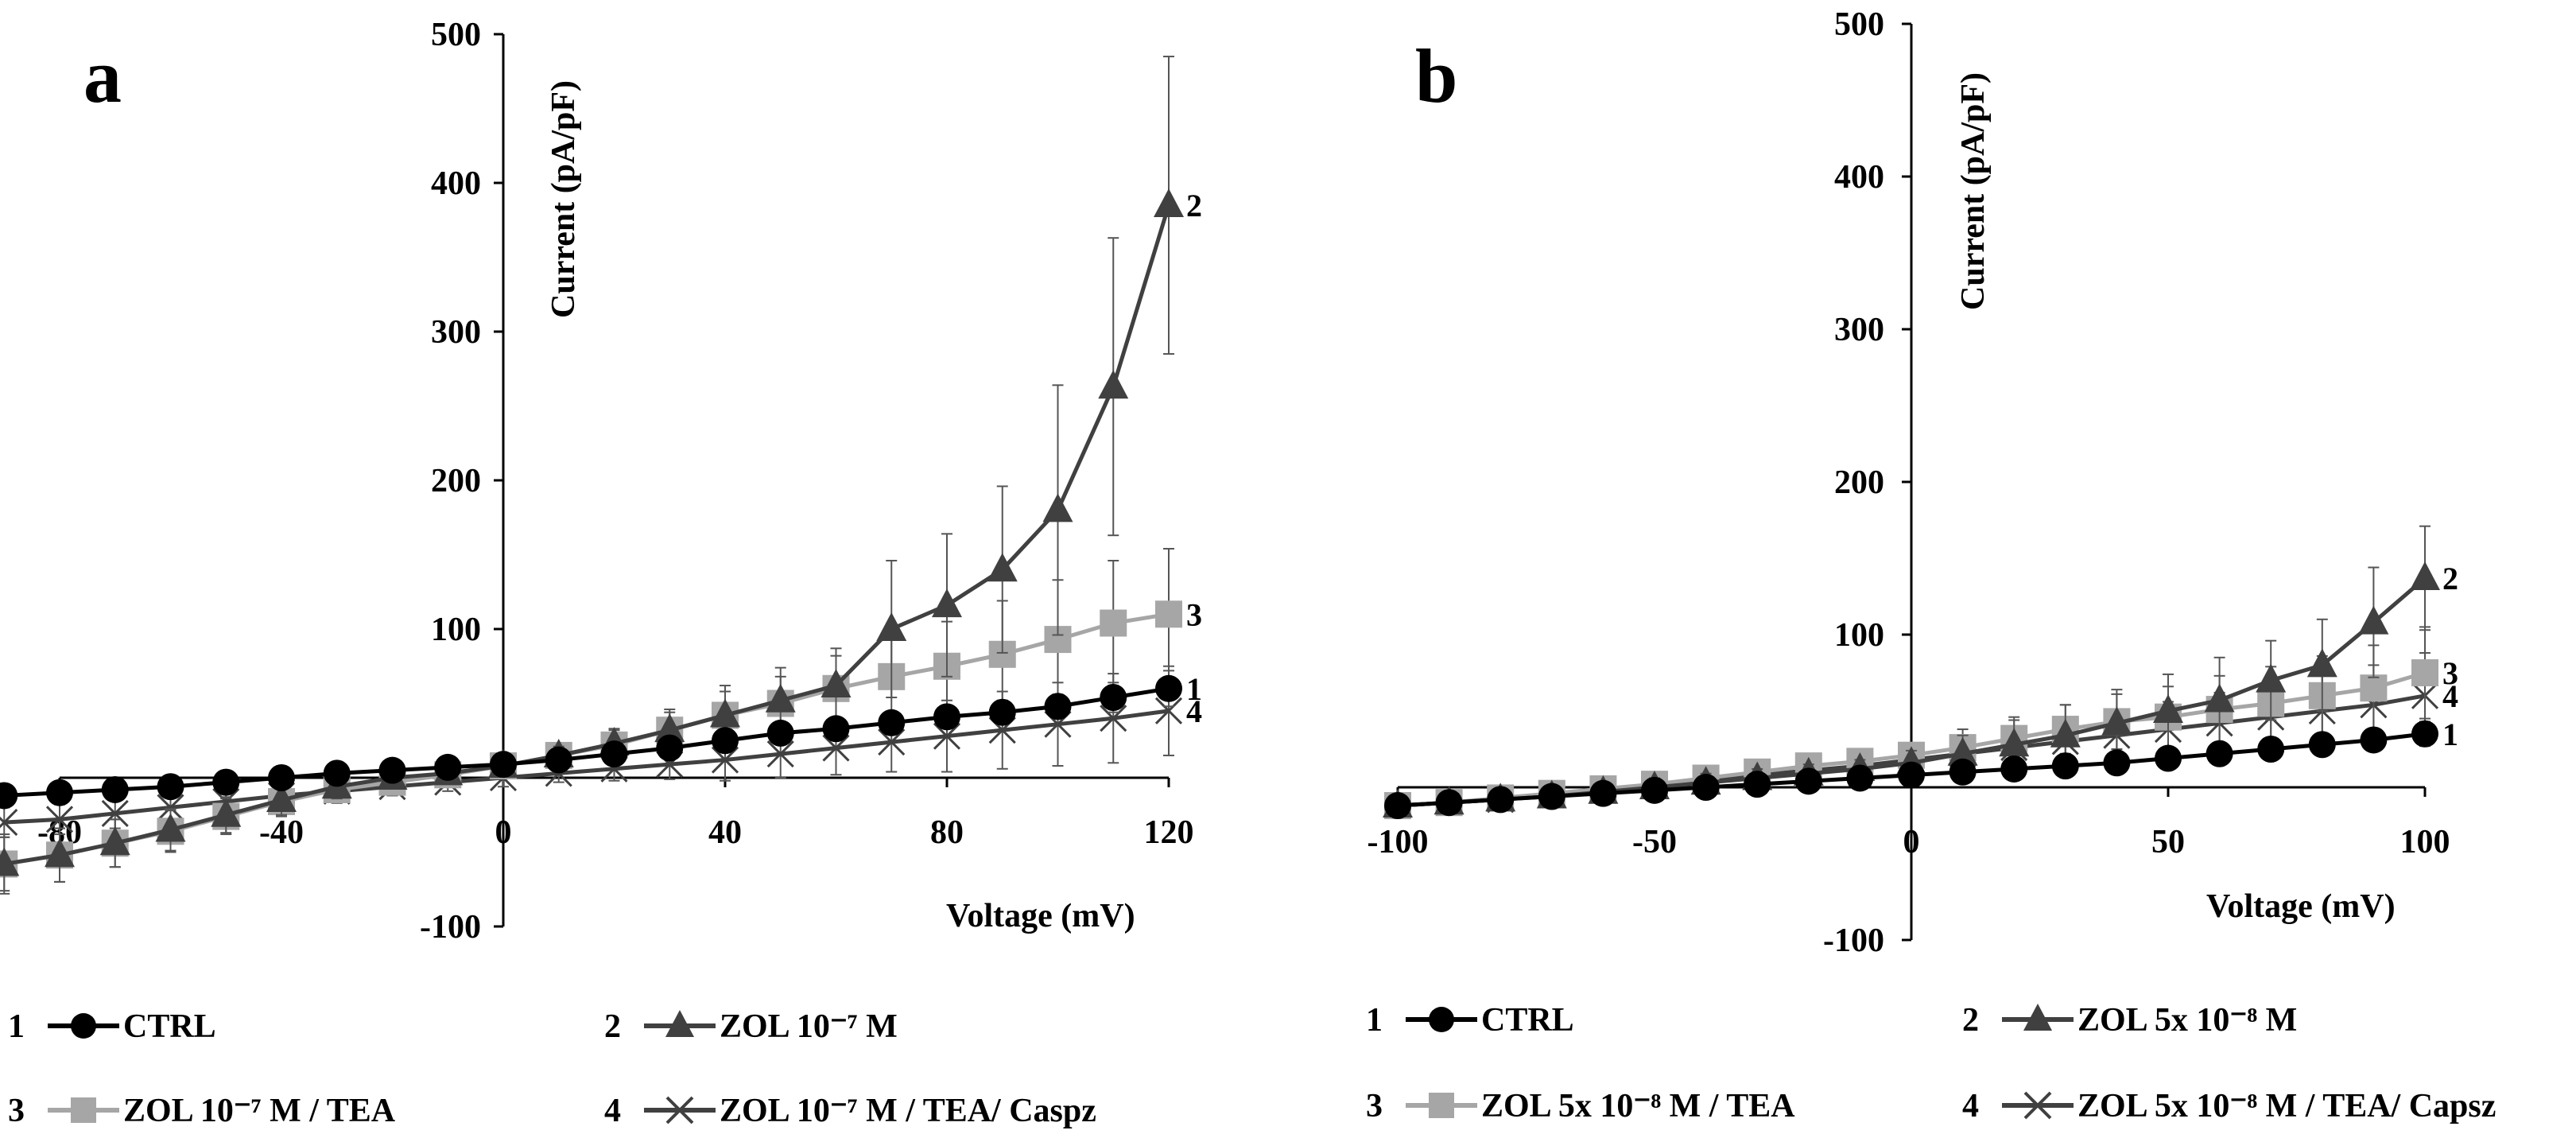  Describe the element at coordinates (1853, 941) in the screenshot. I see `y-tick-label: -100` at that location.